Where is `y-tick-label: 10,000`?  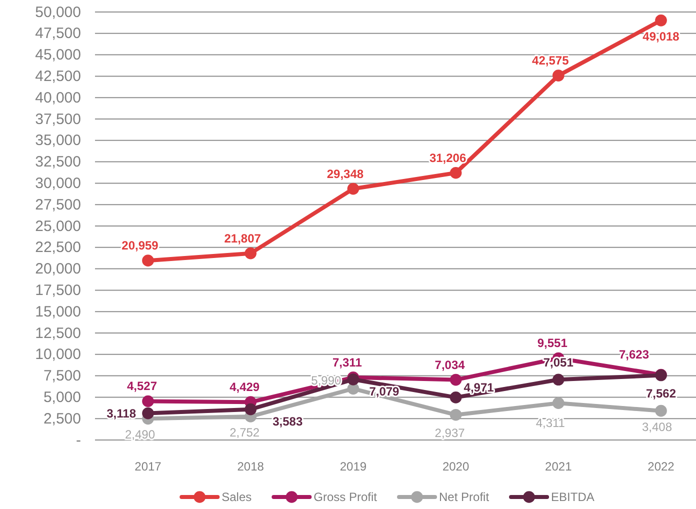 y-tick-label: 10,000 is located at coordinates (58, 355).